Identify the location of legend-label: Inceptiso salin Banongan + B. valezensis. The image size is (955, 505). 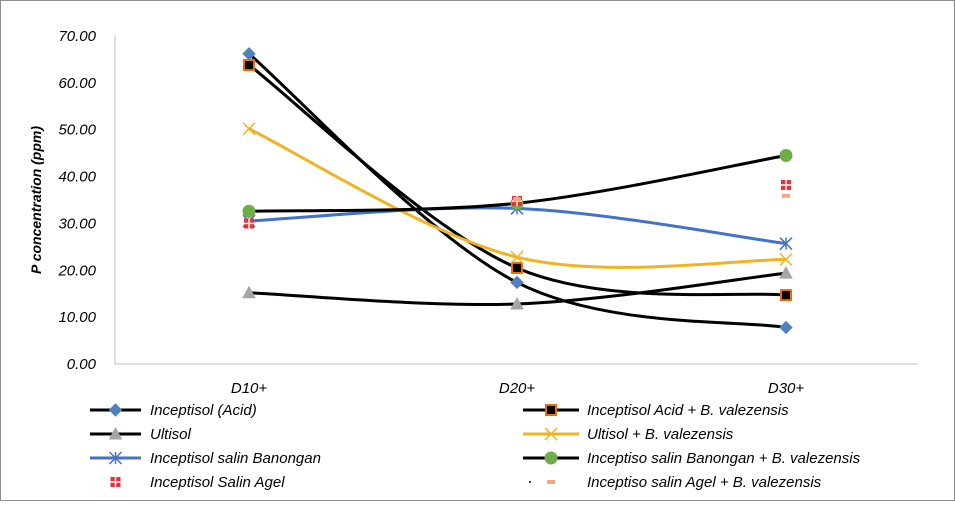
(724, 458).